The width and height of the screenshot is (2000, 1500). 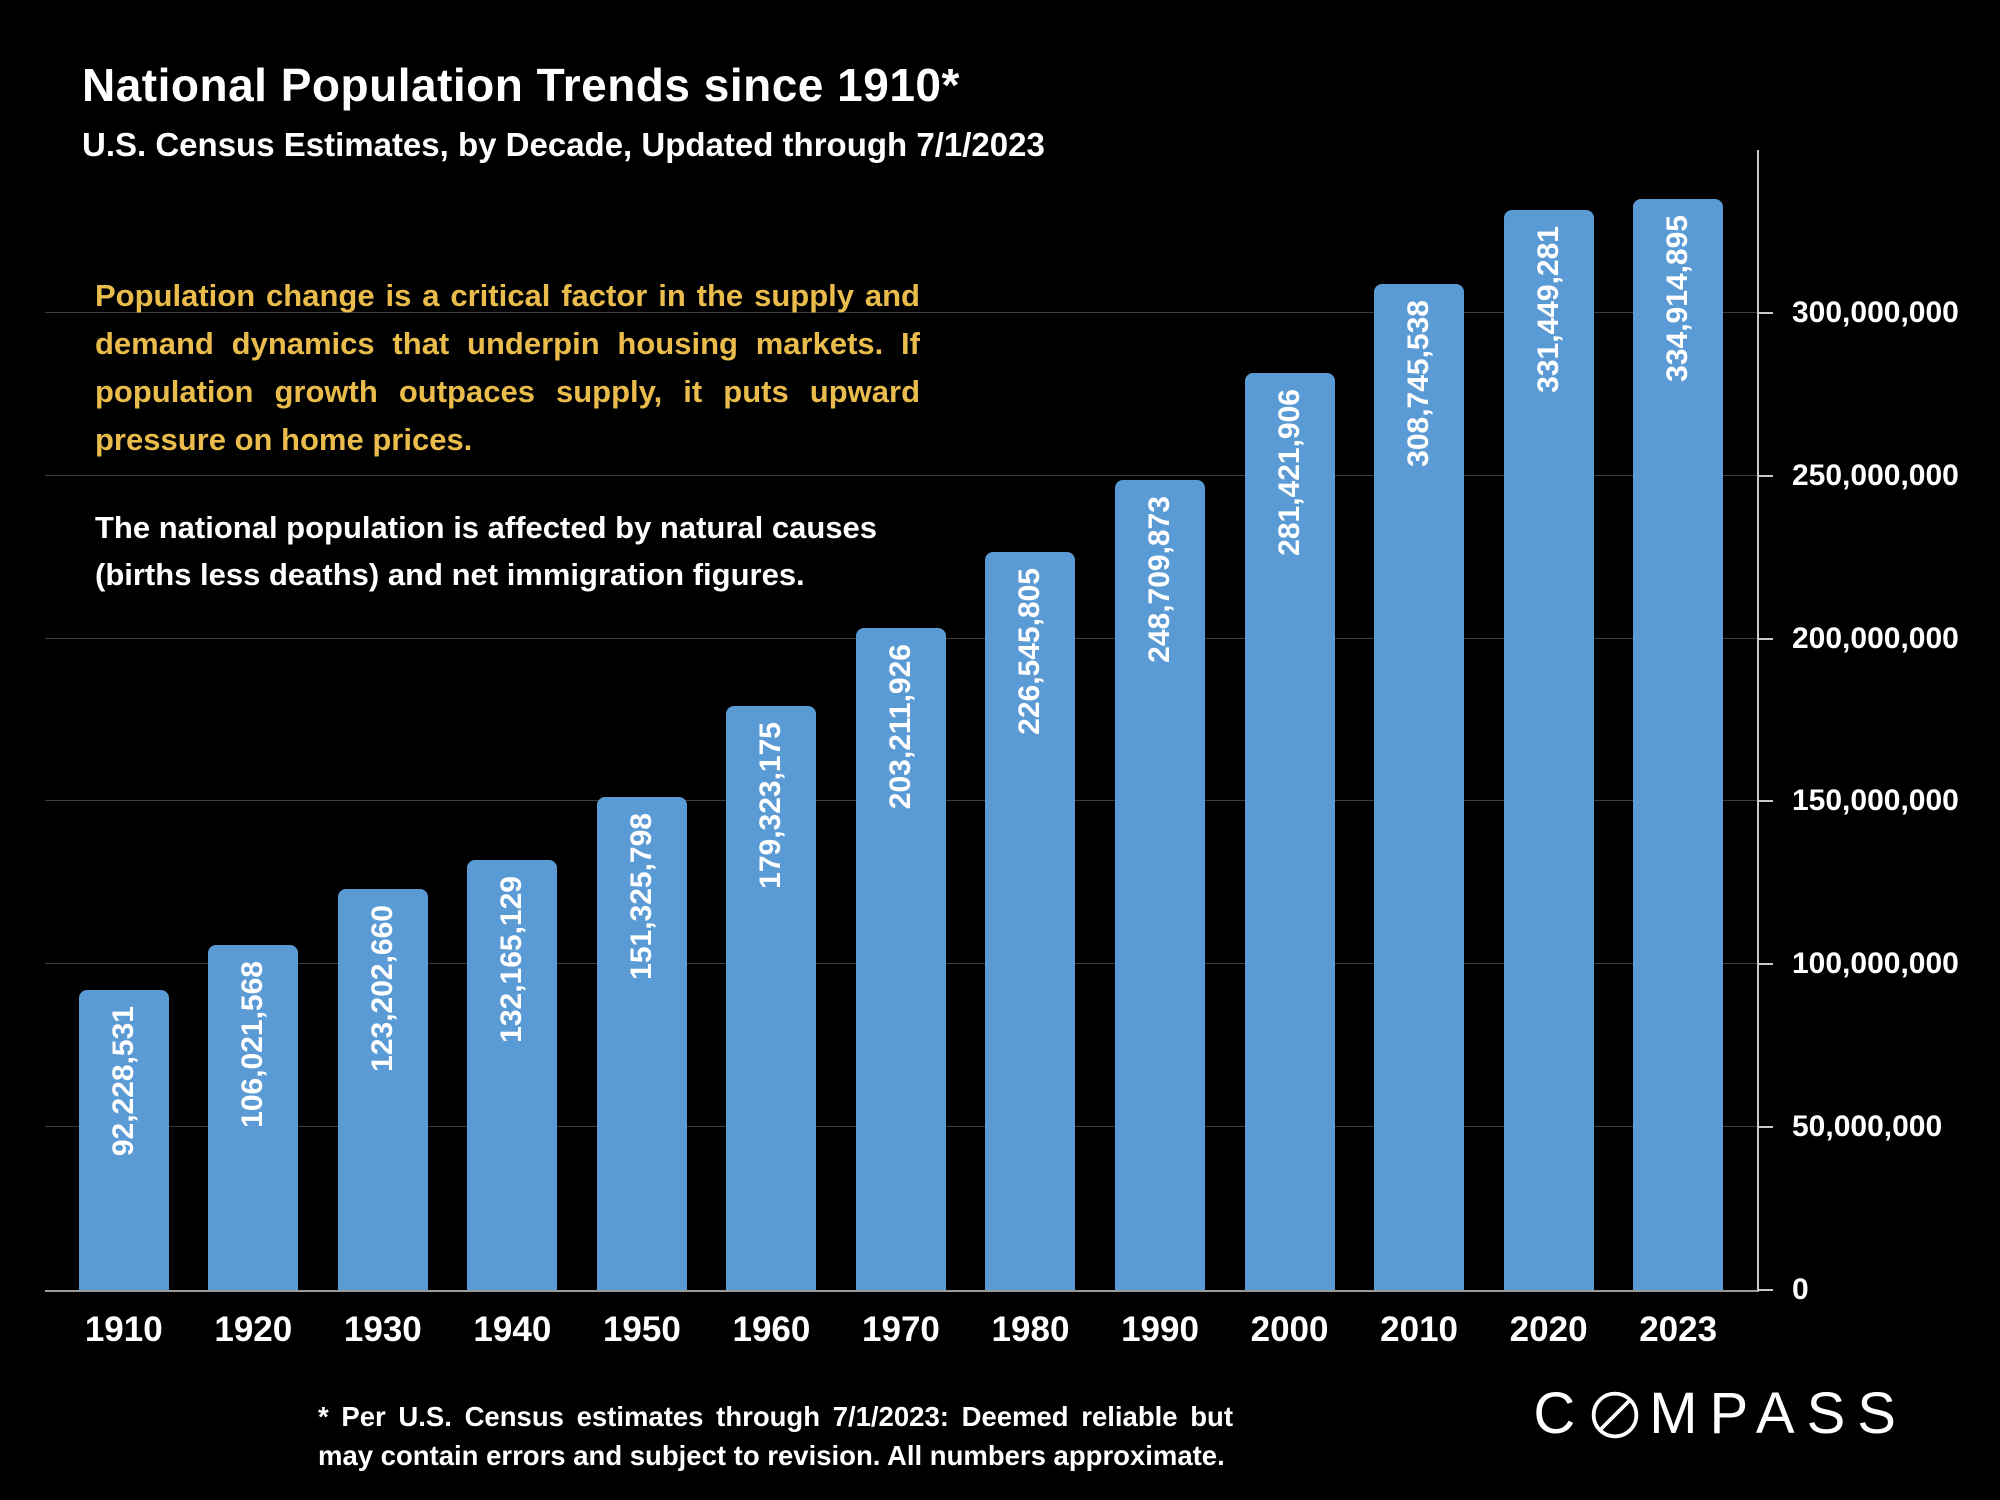 I want to click on y-tick-label: 250,000,000, so click(x=1875, y=475).